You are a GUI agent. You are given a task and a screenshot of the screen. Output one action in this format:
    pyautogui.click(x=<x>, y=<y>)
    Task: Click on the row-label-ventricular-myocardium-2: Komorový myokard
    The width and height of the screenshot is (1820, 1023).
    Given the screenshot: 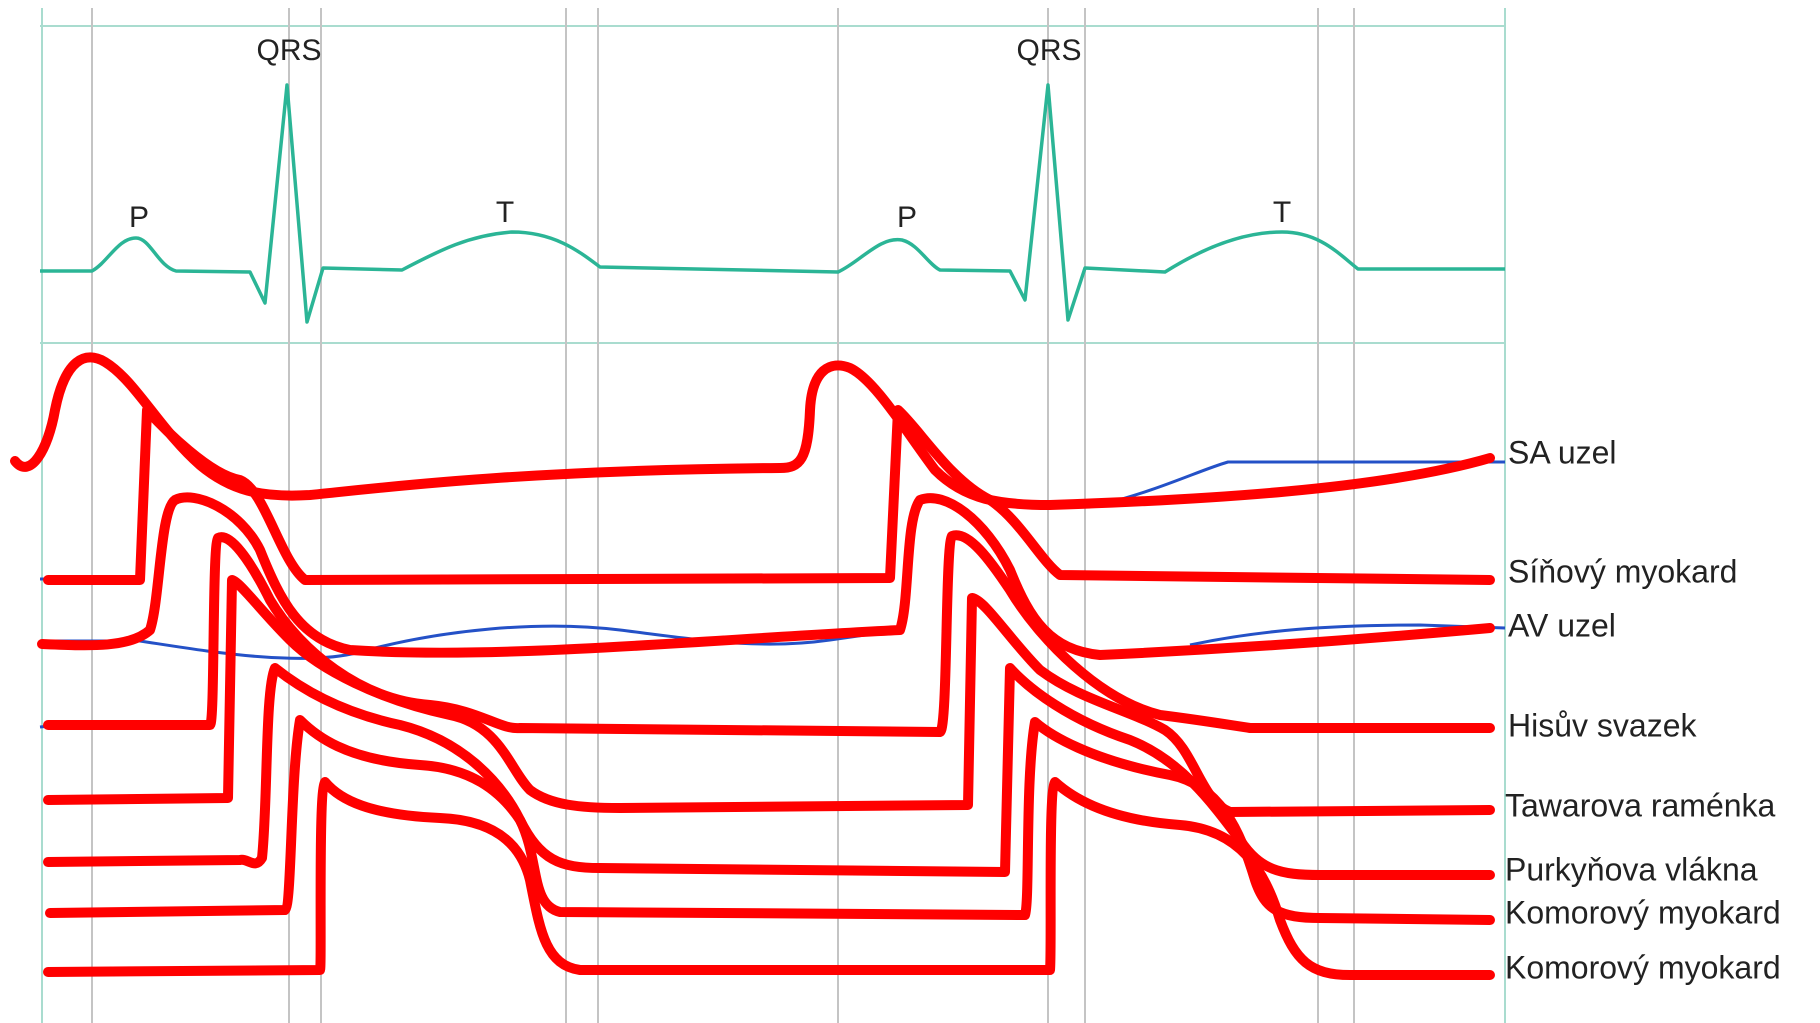 What is the action you would take?
    pyautogui.click(x=1643, y=967)
    